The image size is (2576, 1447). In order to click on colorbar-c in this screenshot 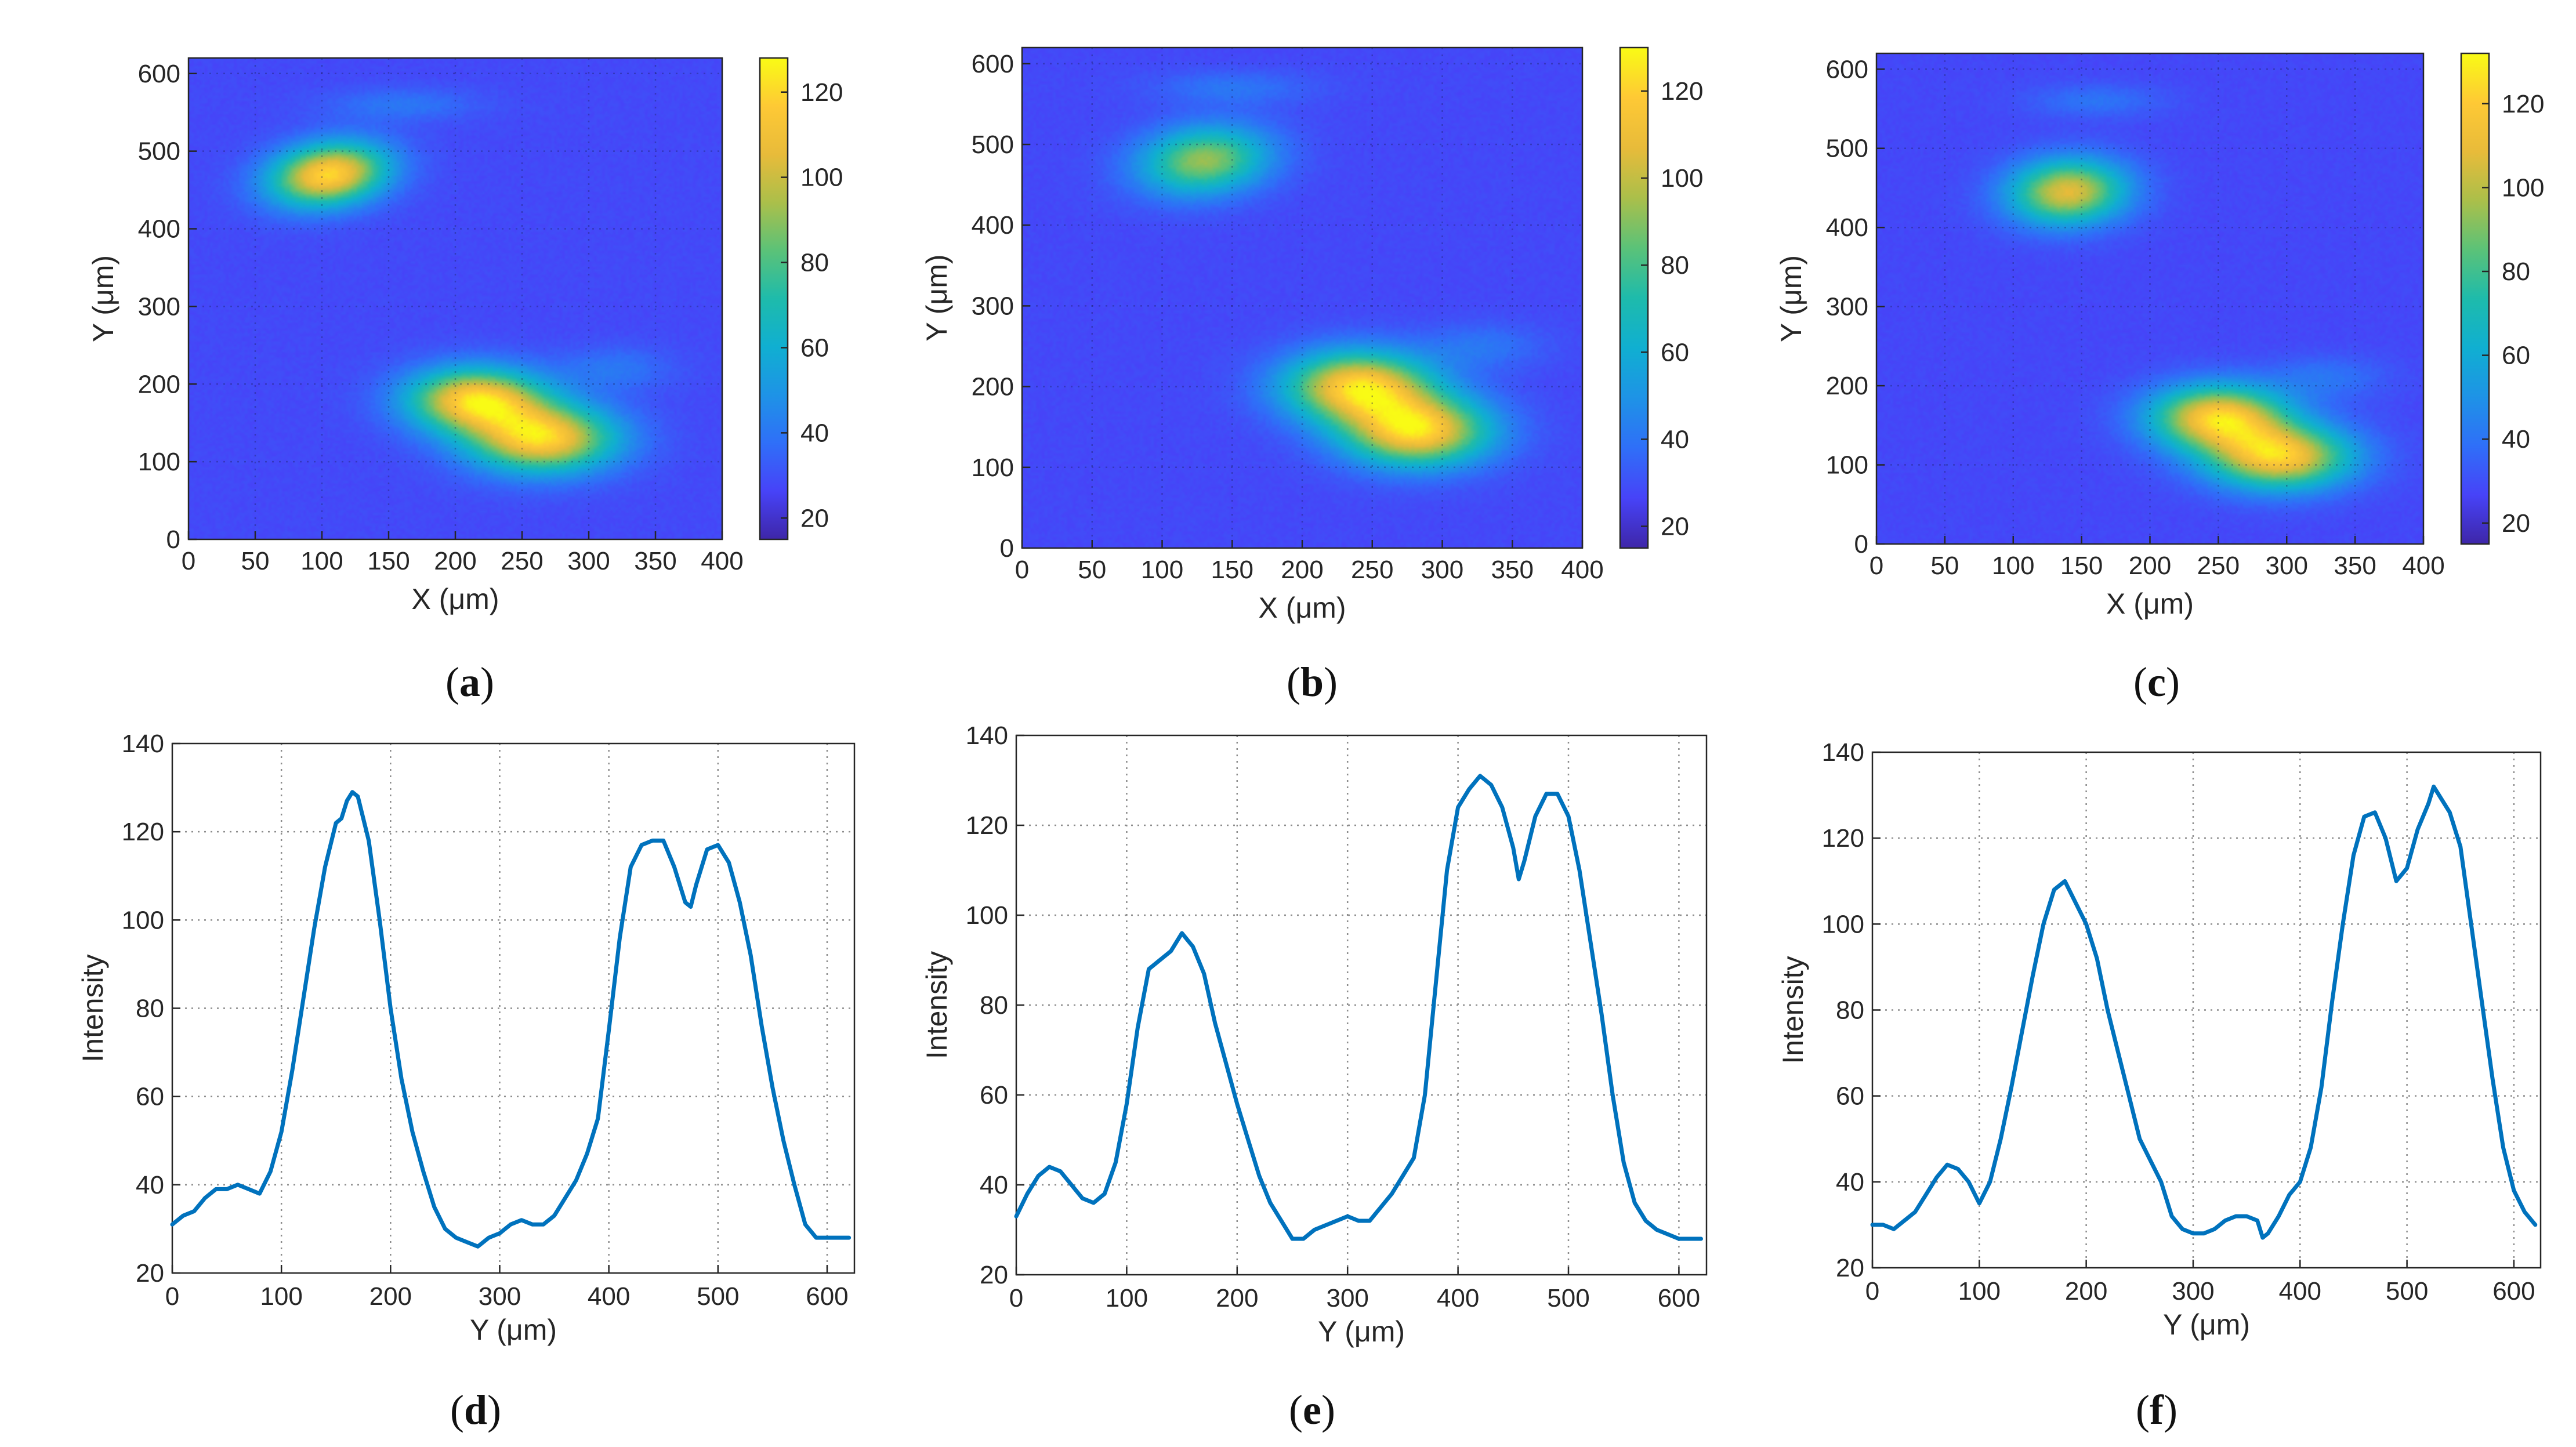, I will do `click(2475, 298)`.